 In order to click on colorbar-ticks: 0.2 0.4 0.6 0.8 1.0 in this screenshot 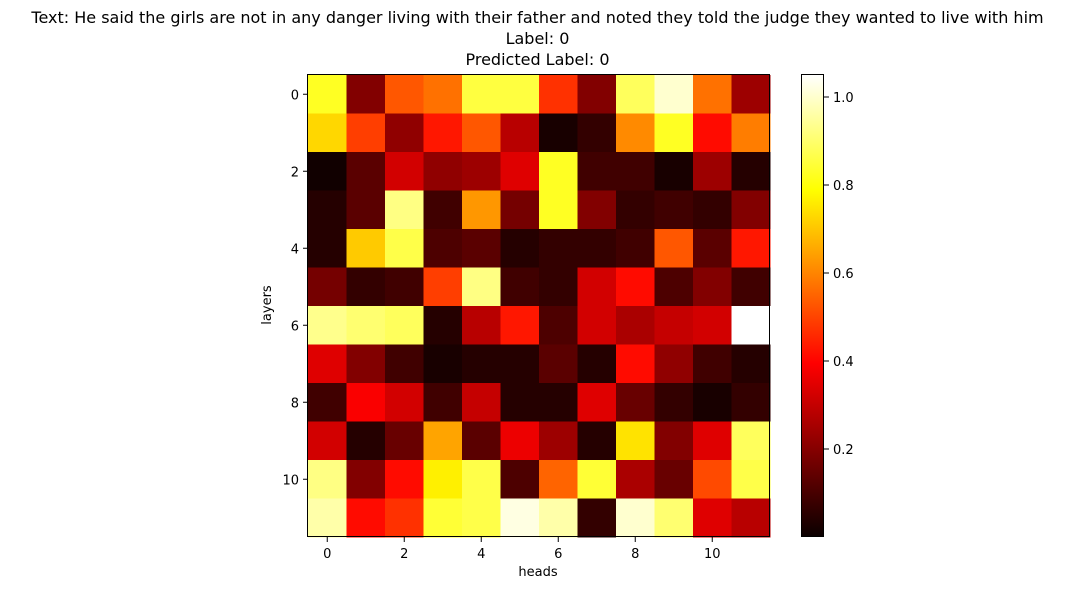, I will do `click(839, 274)`.